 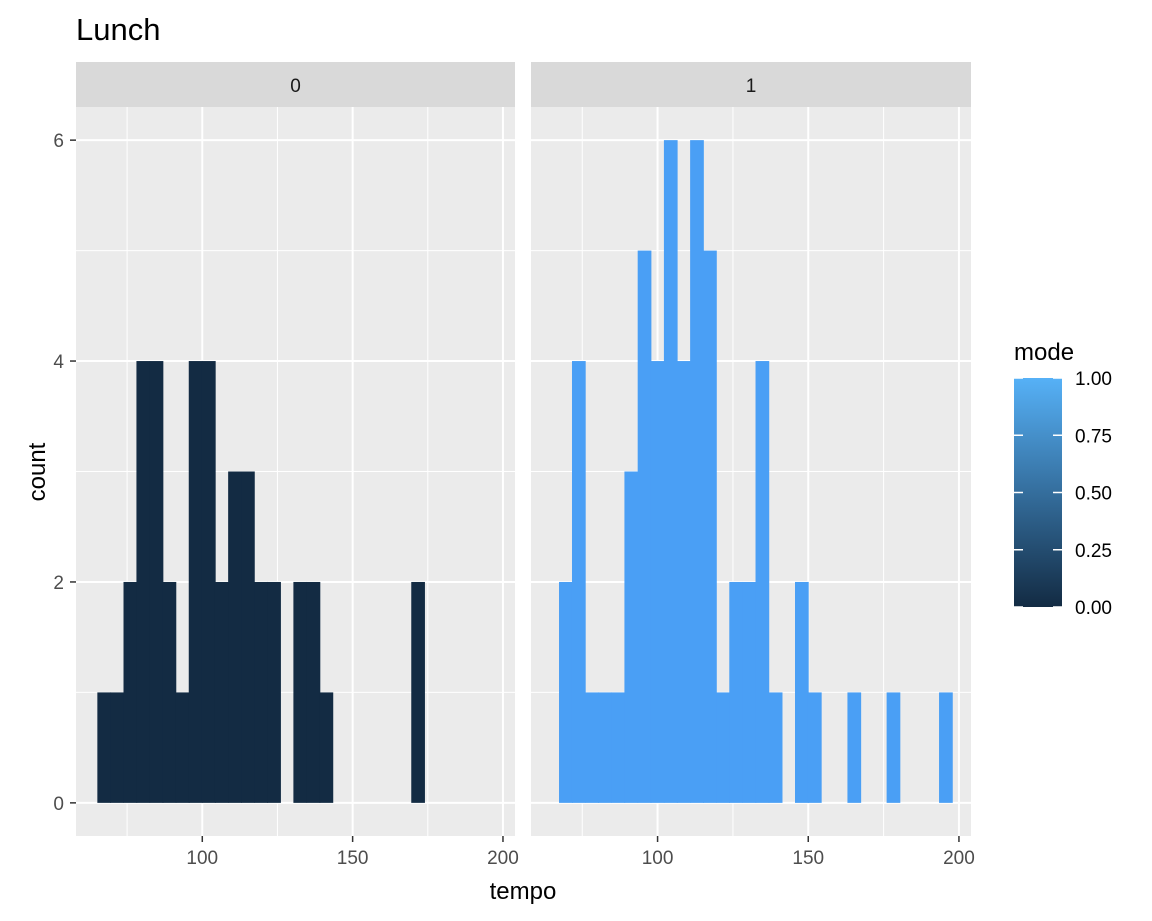 What do you see at coordinates (1093, 551) in the screenshot?
I see `legend-label: 0.25` at bounding box center [1093, 551].